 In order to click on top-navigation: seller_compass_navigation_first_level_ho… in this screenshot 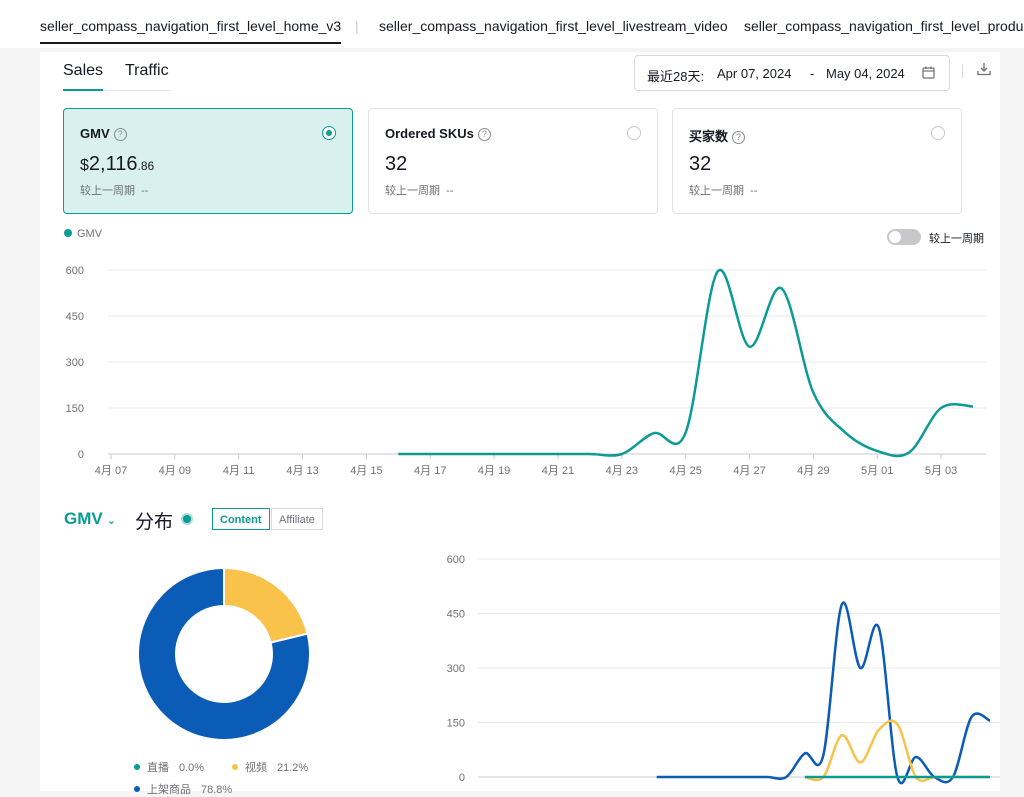, I will do `click(512, 24)`.